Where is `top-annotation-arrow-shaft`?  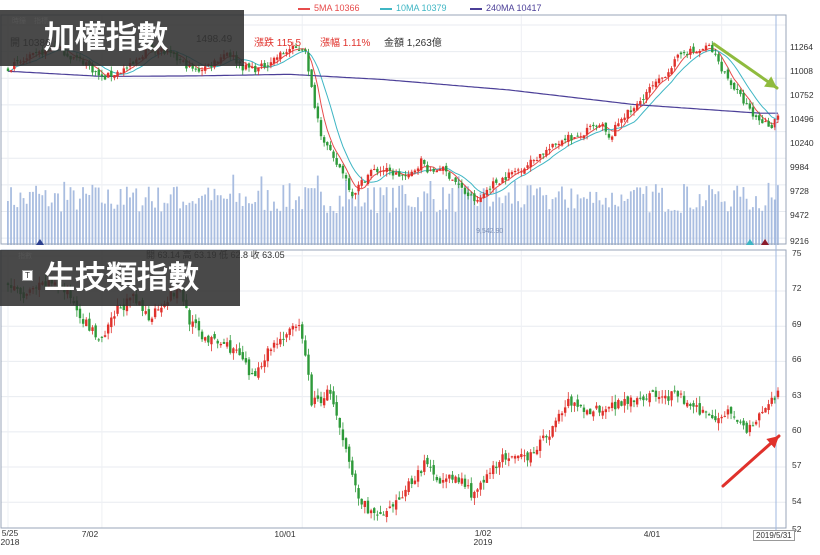
top-annotation-arrow-shaft is located at coordinates (745, 66).